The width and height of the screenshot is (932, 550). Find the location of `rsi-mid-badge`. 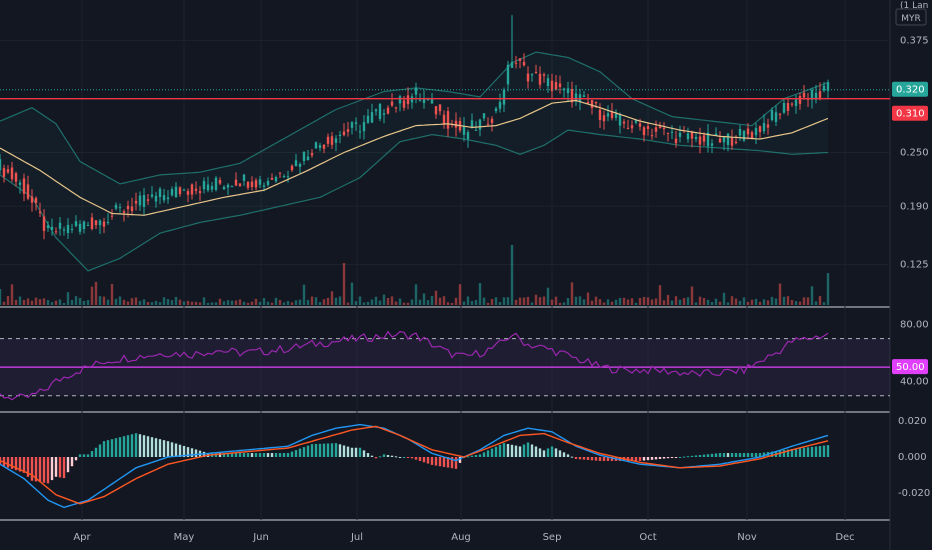

rsi-mid-badge is located at coordinates (910, 367).